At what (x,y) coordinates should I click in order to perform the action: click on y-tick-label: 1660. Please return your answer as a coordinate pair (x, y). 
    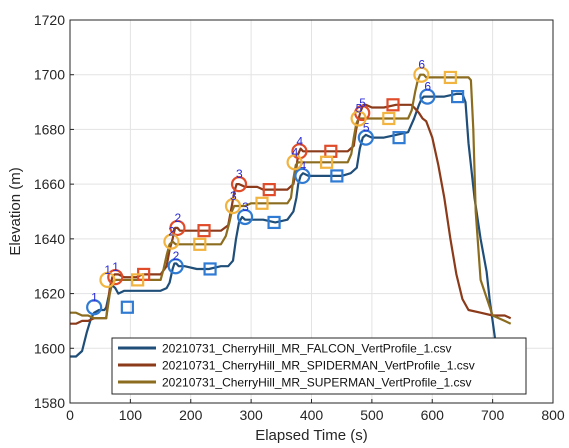
    Looking at the image, I should click on (49, 184).